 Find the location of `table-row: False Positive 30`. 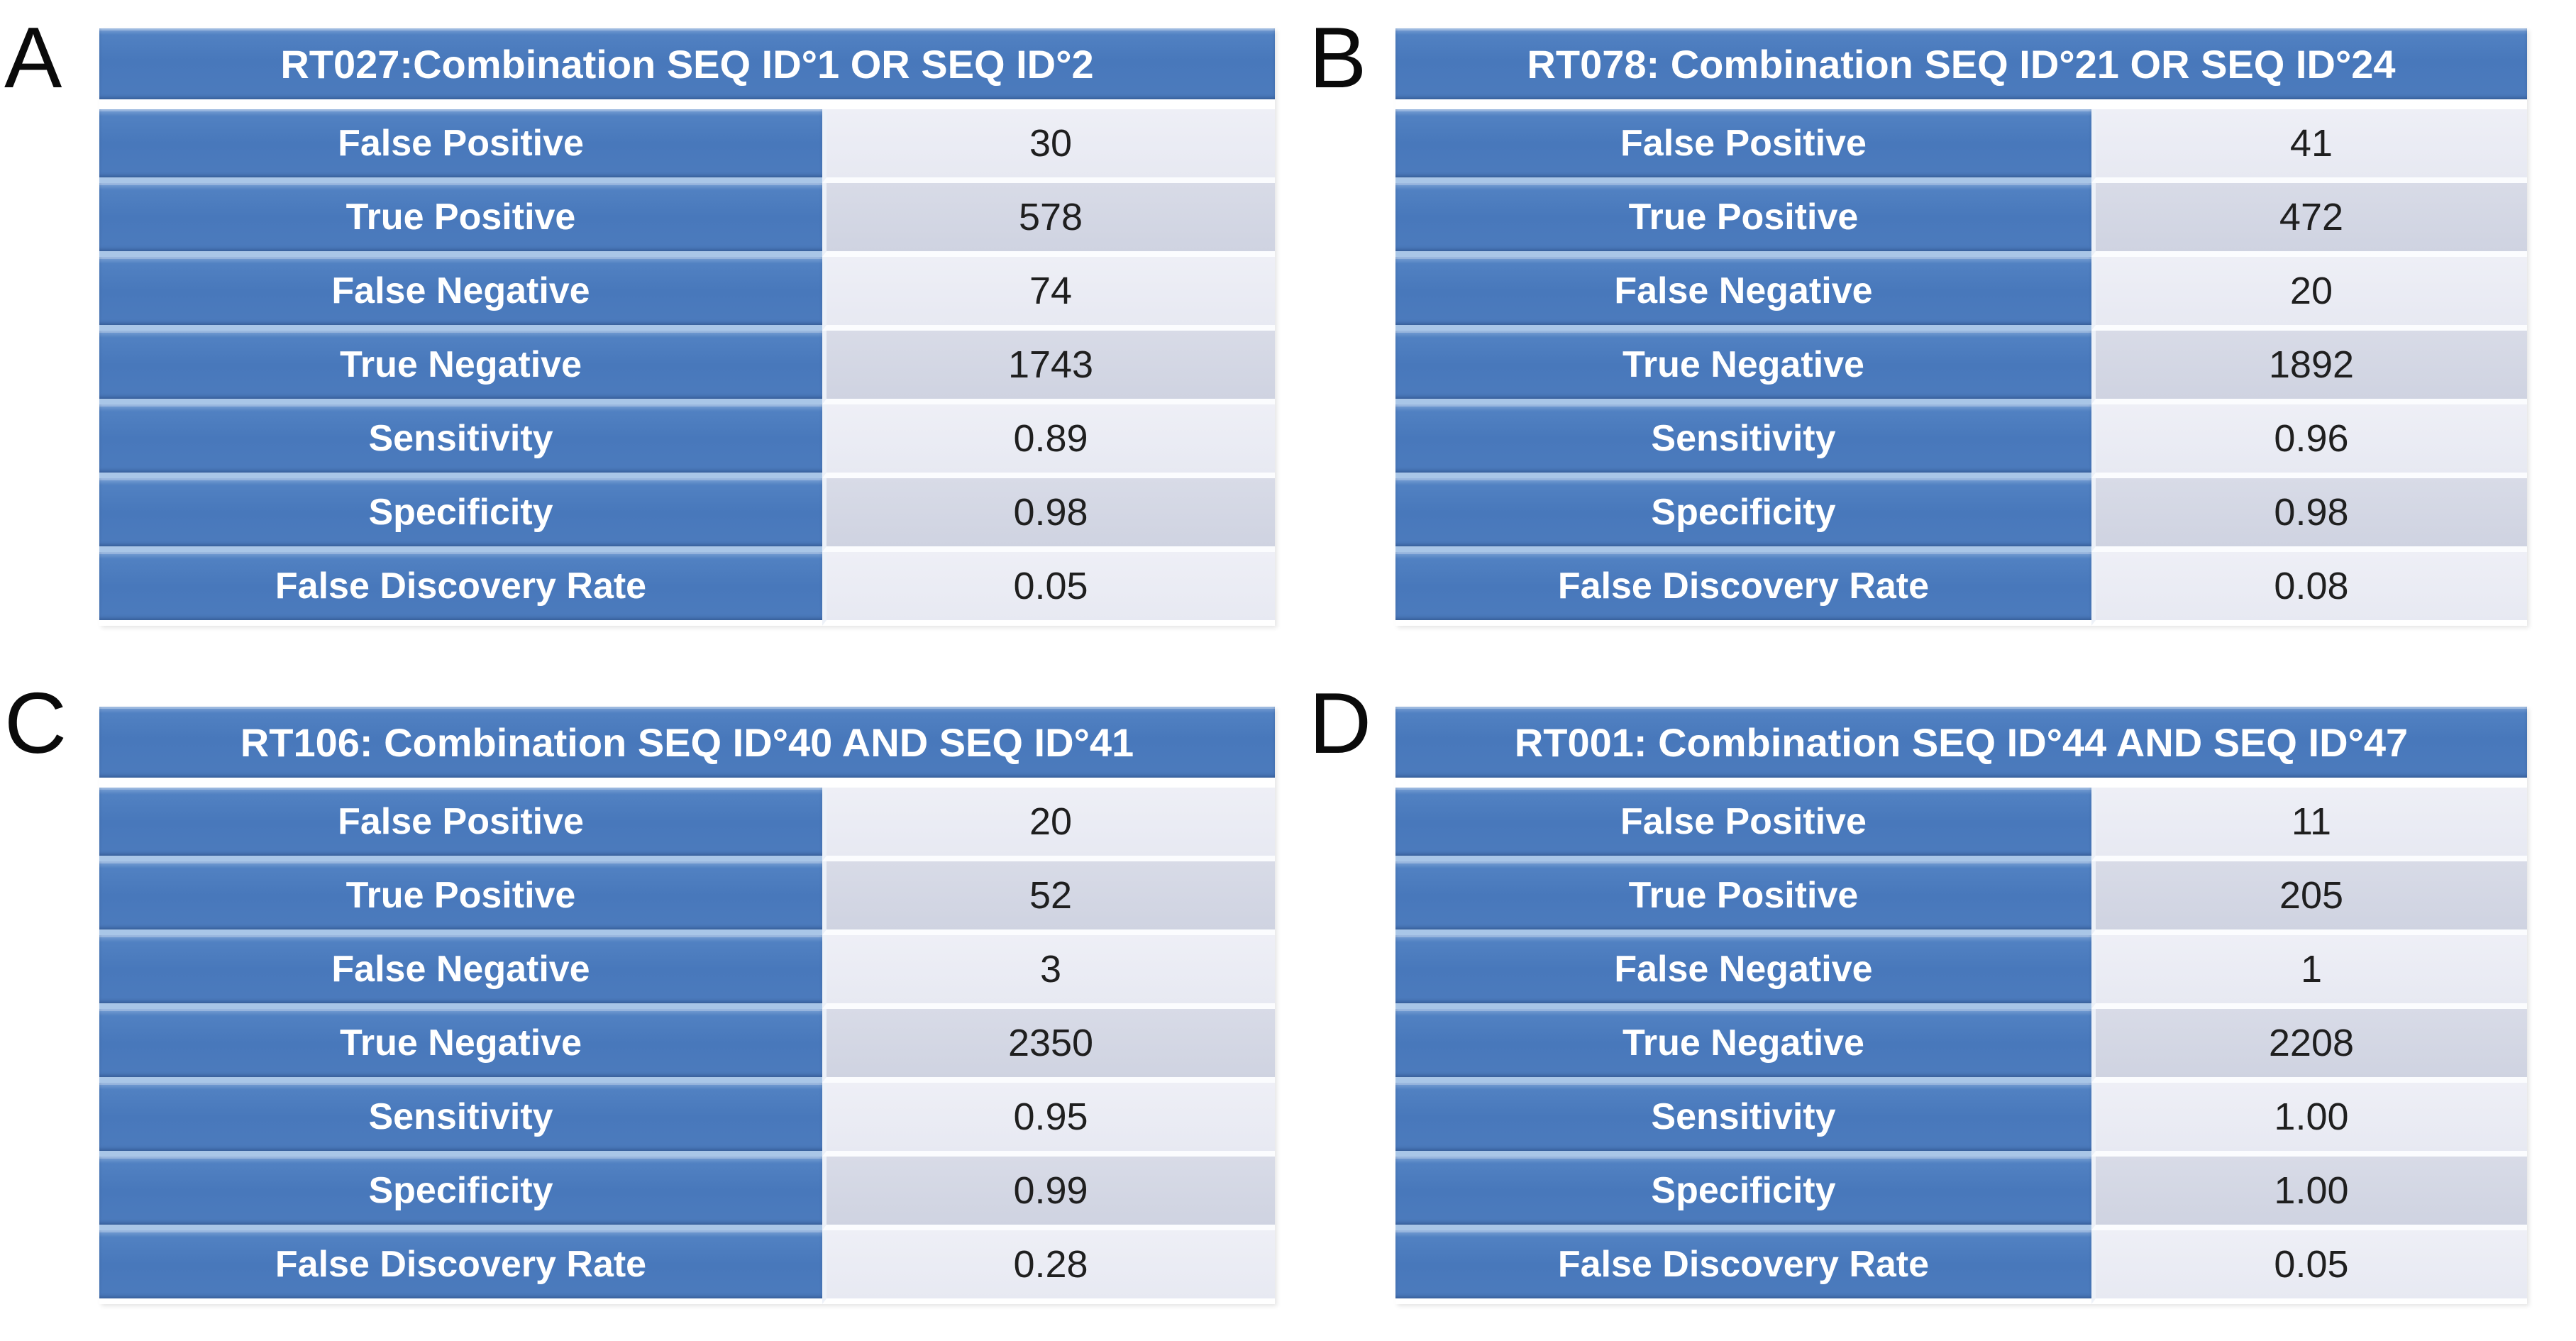

table-row: False Positive 30 is located at coordinates (687, 146).